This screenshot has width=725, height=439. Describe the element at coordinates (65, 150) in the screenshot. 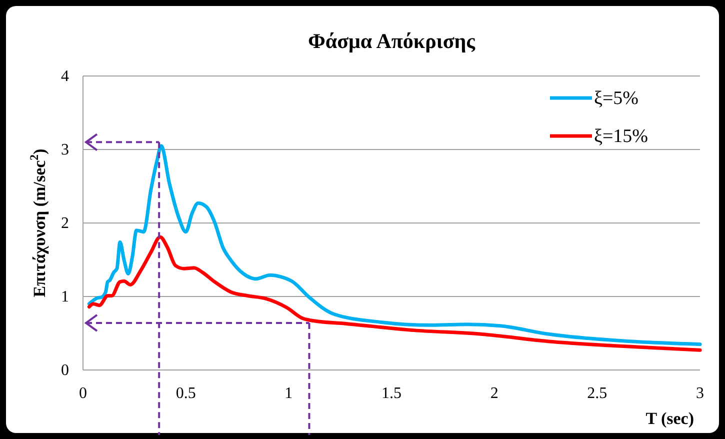

I see `y-tick-label: 3` at that location.